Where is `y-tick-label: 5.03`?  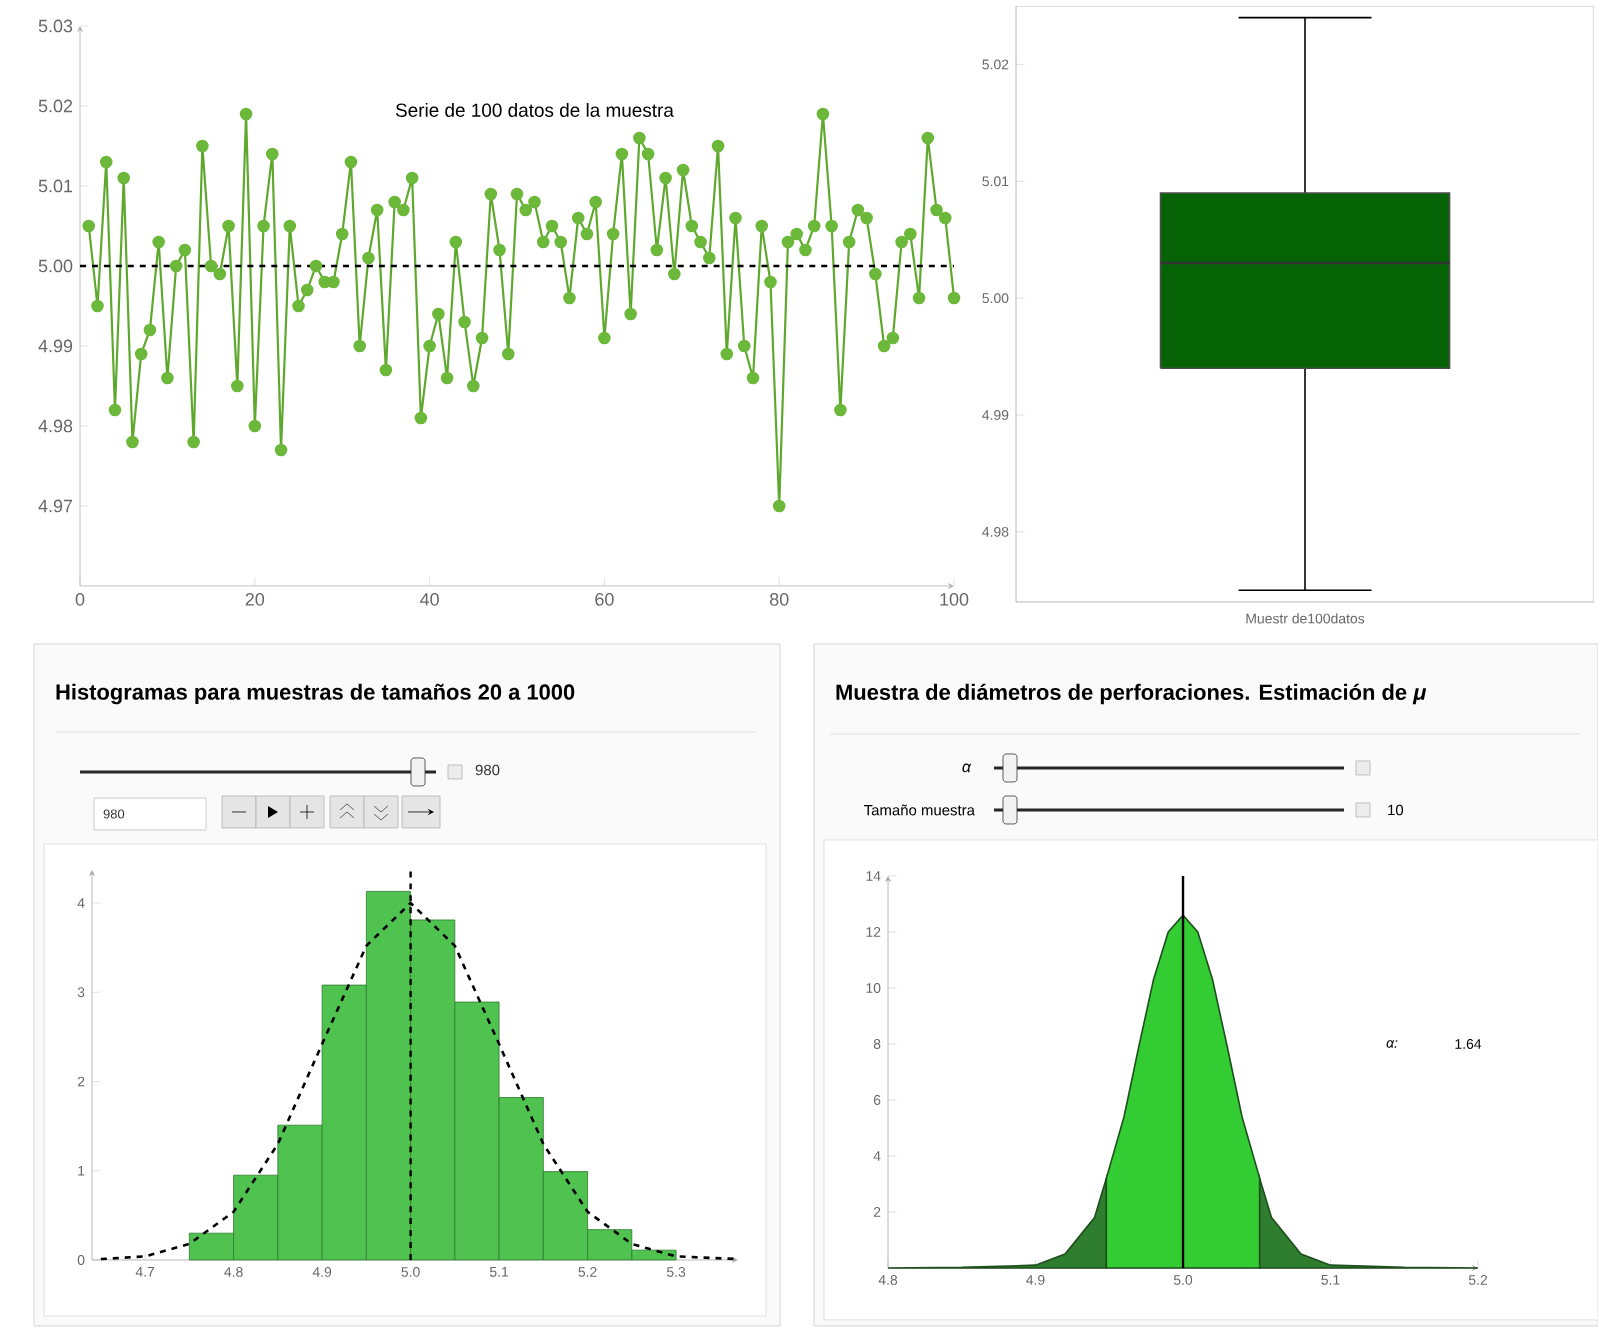
y-tick-label: 5.03 is located at coordinates (55, 26).